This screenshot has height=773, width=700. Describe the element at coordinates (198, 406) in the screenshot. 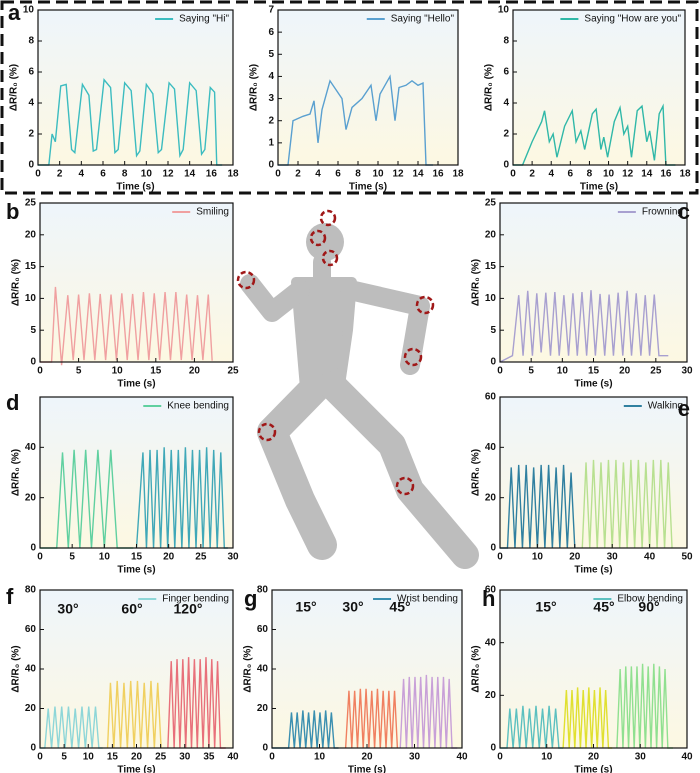

I see `legend-label: Knee bending` at that location.